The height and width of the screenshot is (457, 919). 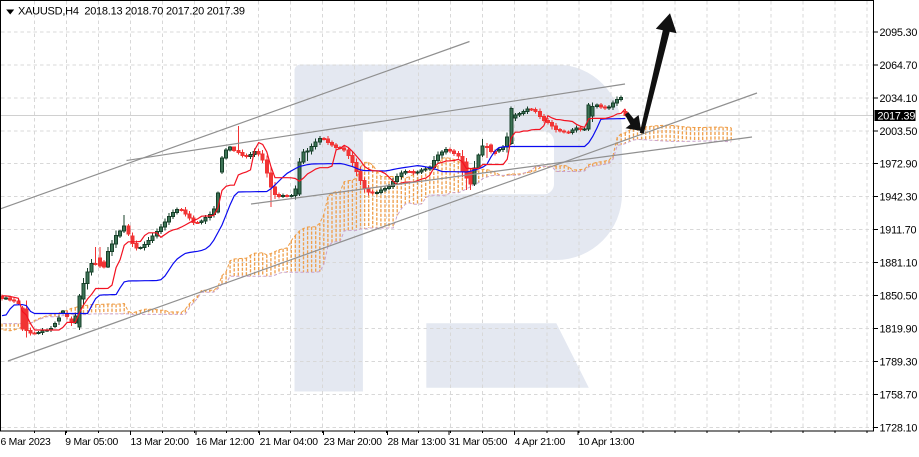 I want to click on svg-text: 2064.70, so click(x=899, y=66).